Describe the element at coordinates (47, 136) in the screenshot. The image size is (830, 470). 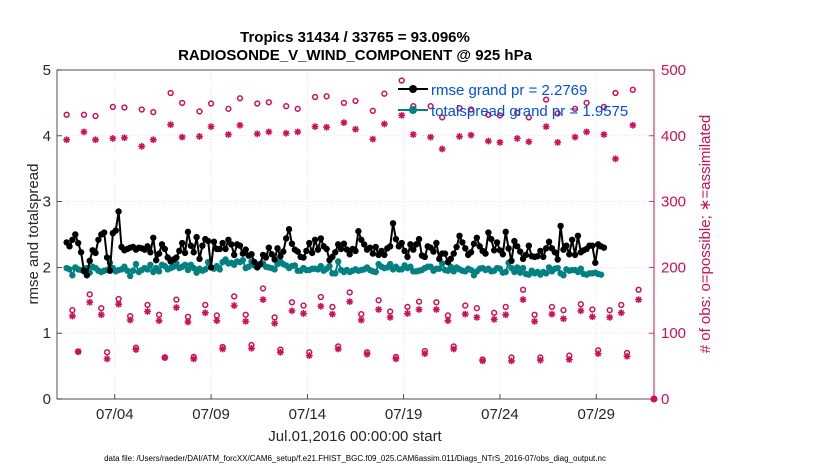
I see `y-tick-label: 4` at that location.